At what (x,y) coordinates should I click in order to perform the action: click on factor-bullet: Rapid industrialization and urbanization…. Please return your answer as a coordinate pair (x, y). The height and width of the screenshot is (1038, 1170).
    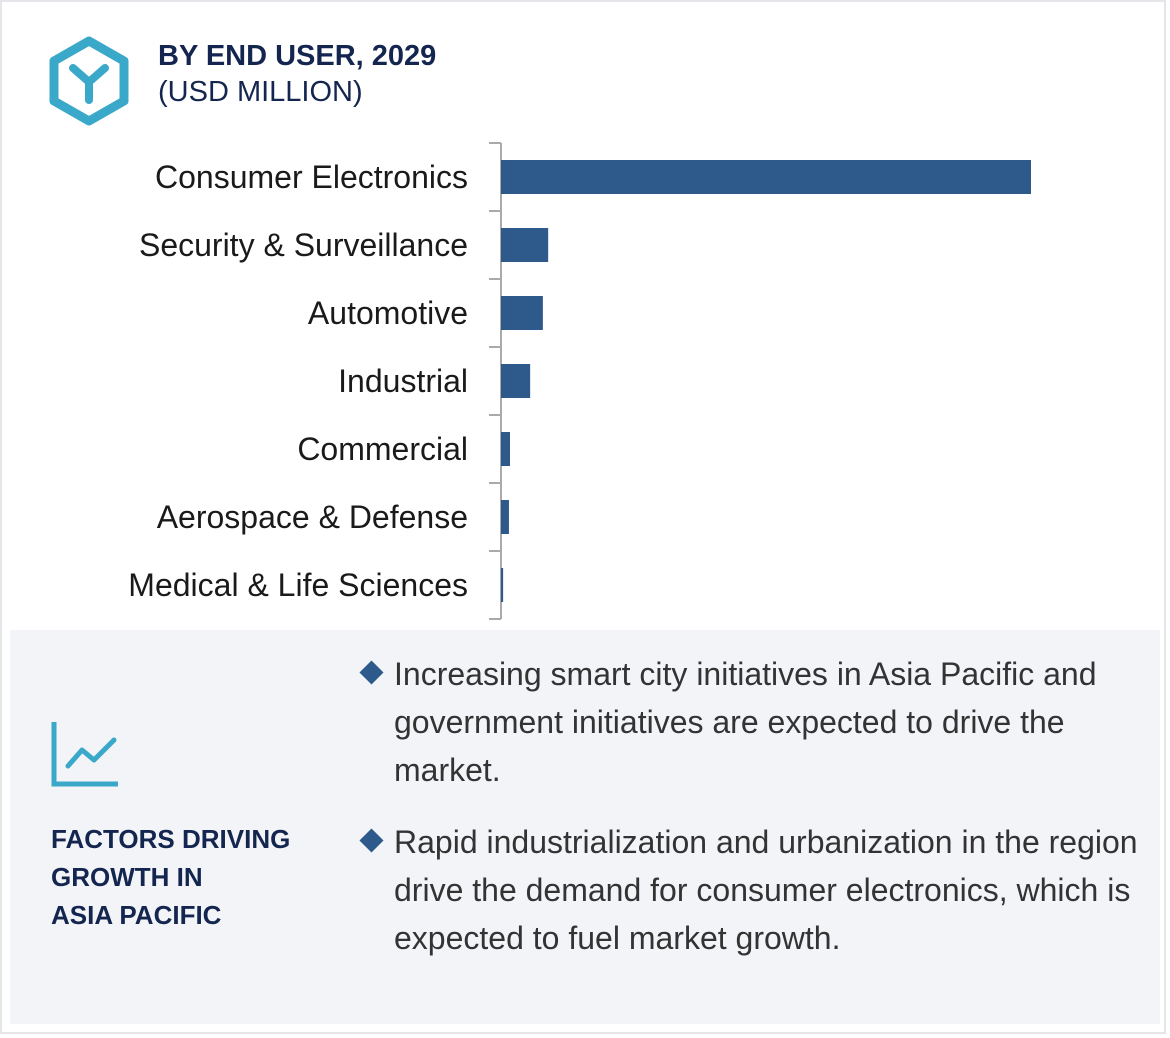
    Looking at the image, I should click on (754, 890).